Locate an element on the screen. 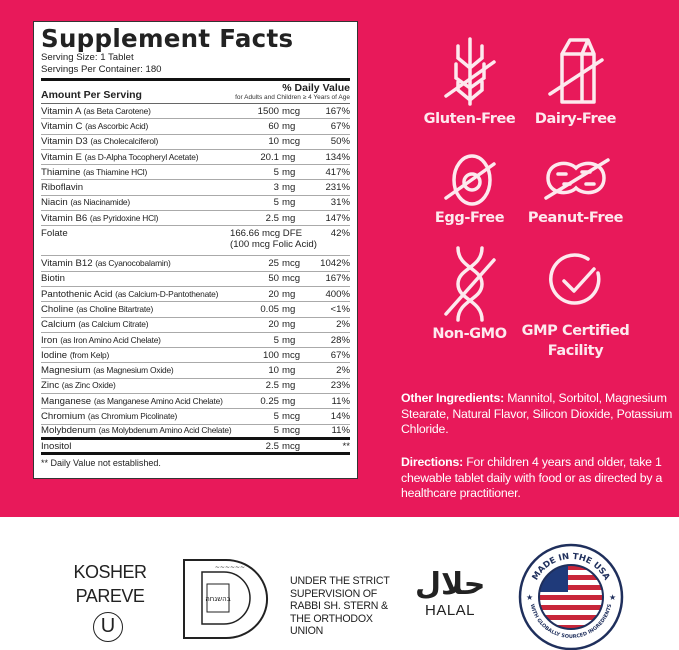 This screenshot has width=679, height=650. nutrient-name: Choline (as Choline Bitartrate) is located at coordinates (97, 309).